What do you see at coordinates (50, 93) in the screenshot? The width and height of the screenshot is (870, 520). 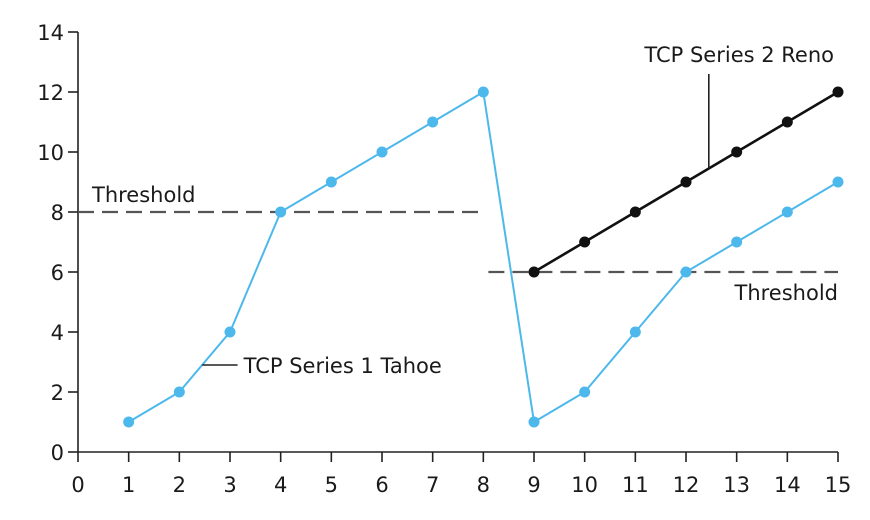 I see `y-tick-label: 12` at bounding box center [50, 93].